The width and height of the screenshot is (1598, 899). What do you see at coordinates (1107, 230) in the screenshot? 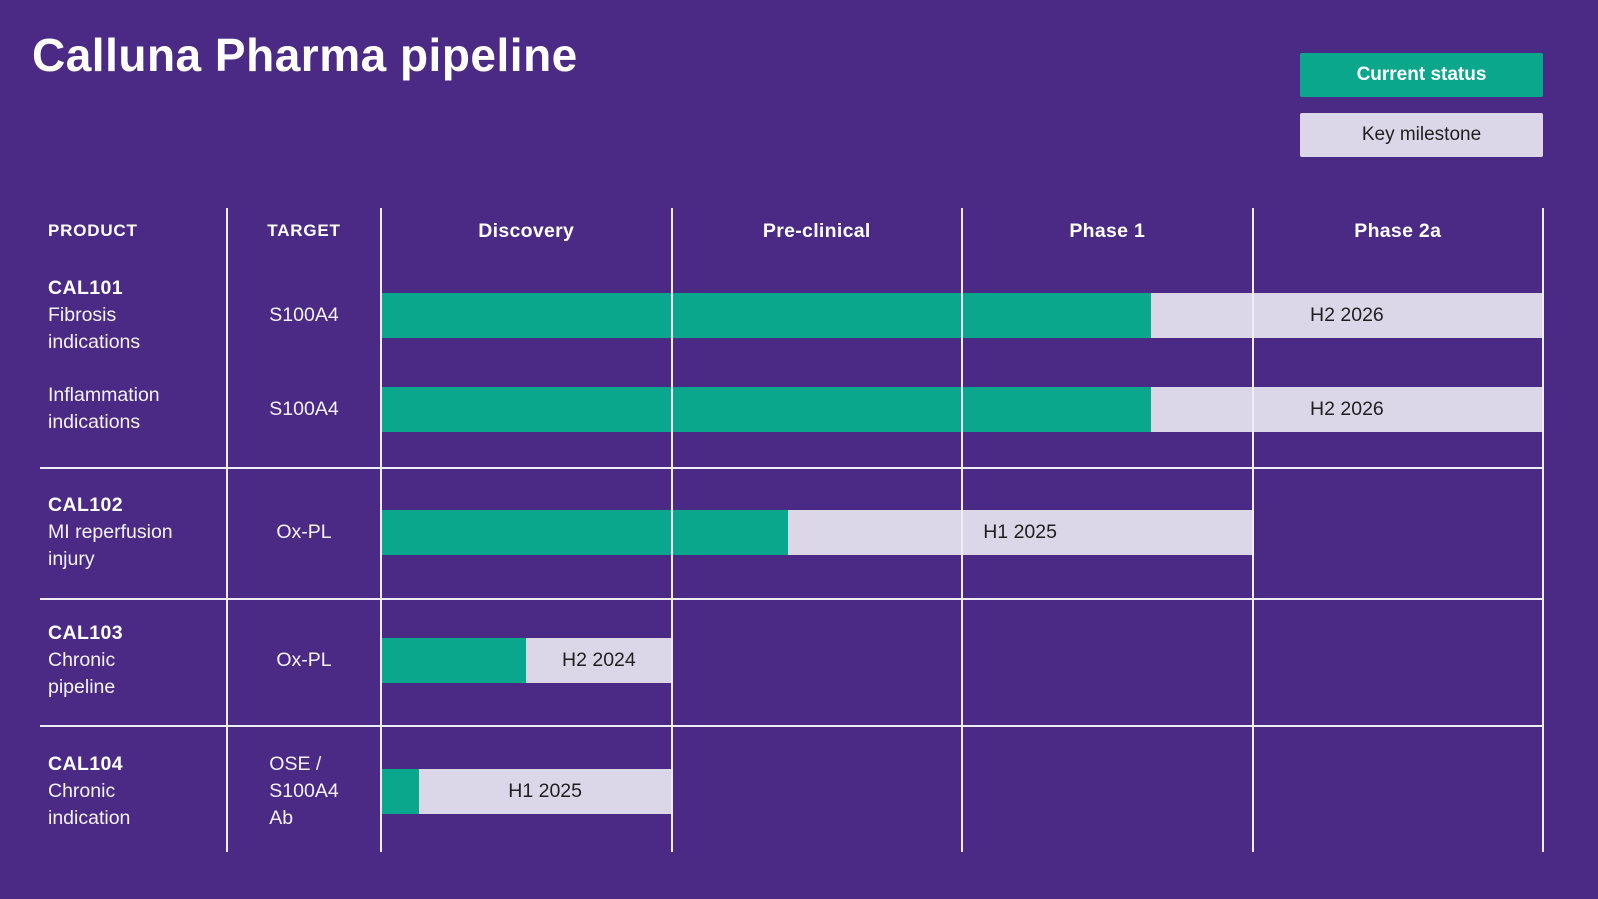
I see `phase-header-phase-1: Phase 1` at bounding box center [1107, 230].